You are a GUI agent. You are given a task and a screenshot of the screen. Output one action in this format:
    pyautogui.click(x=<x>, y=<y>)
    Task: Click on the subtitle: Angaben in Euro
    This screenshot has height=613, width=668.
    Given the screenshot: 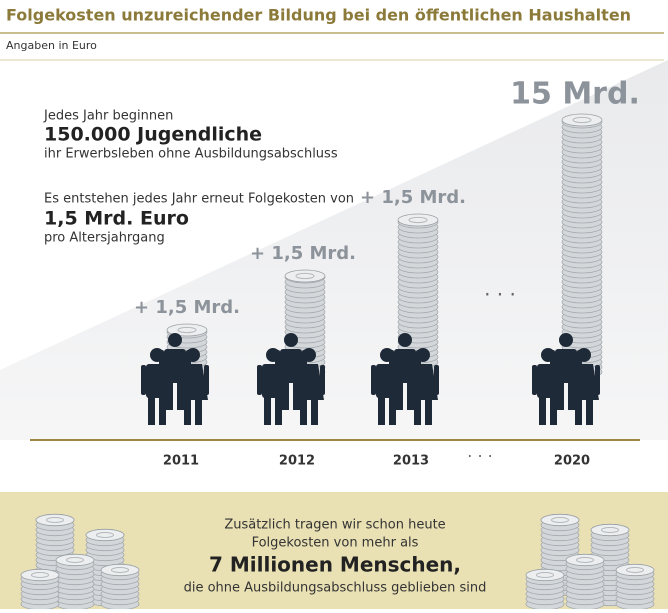 What is the action you would take?
    pyautogui.click(x=51, y=45)
    